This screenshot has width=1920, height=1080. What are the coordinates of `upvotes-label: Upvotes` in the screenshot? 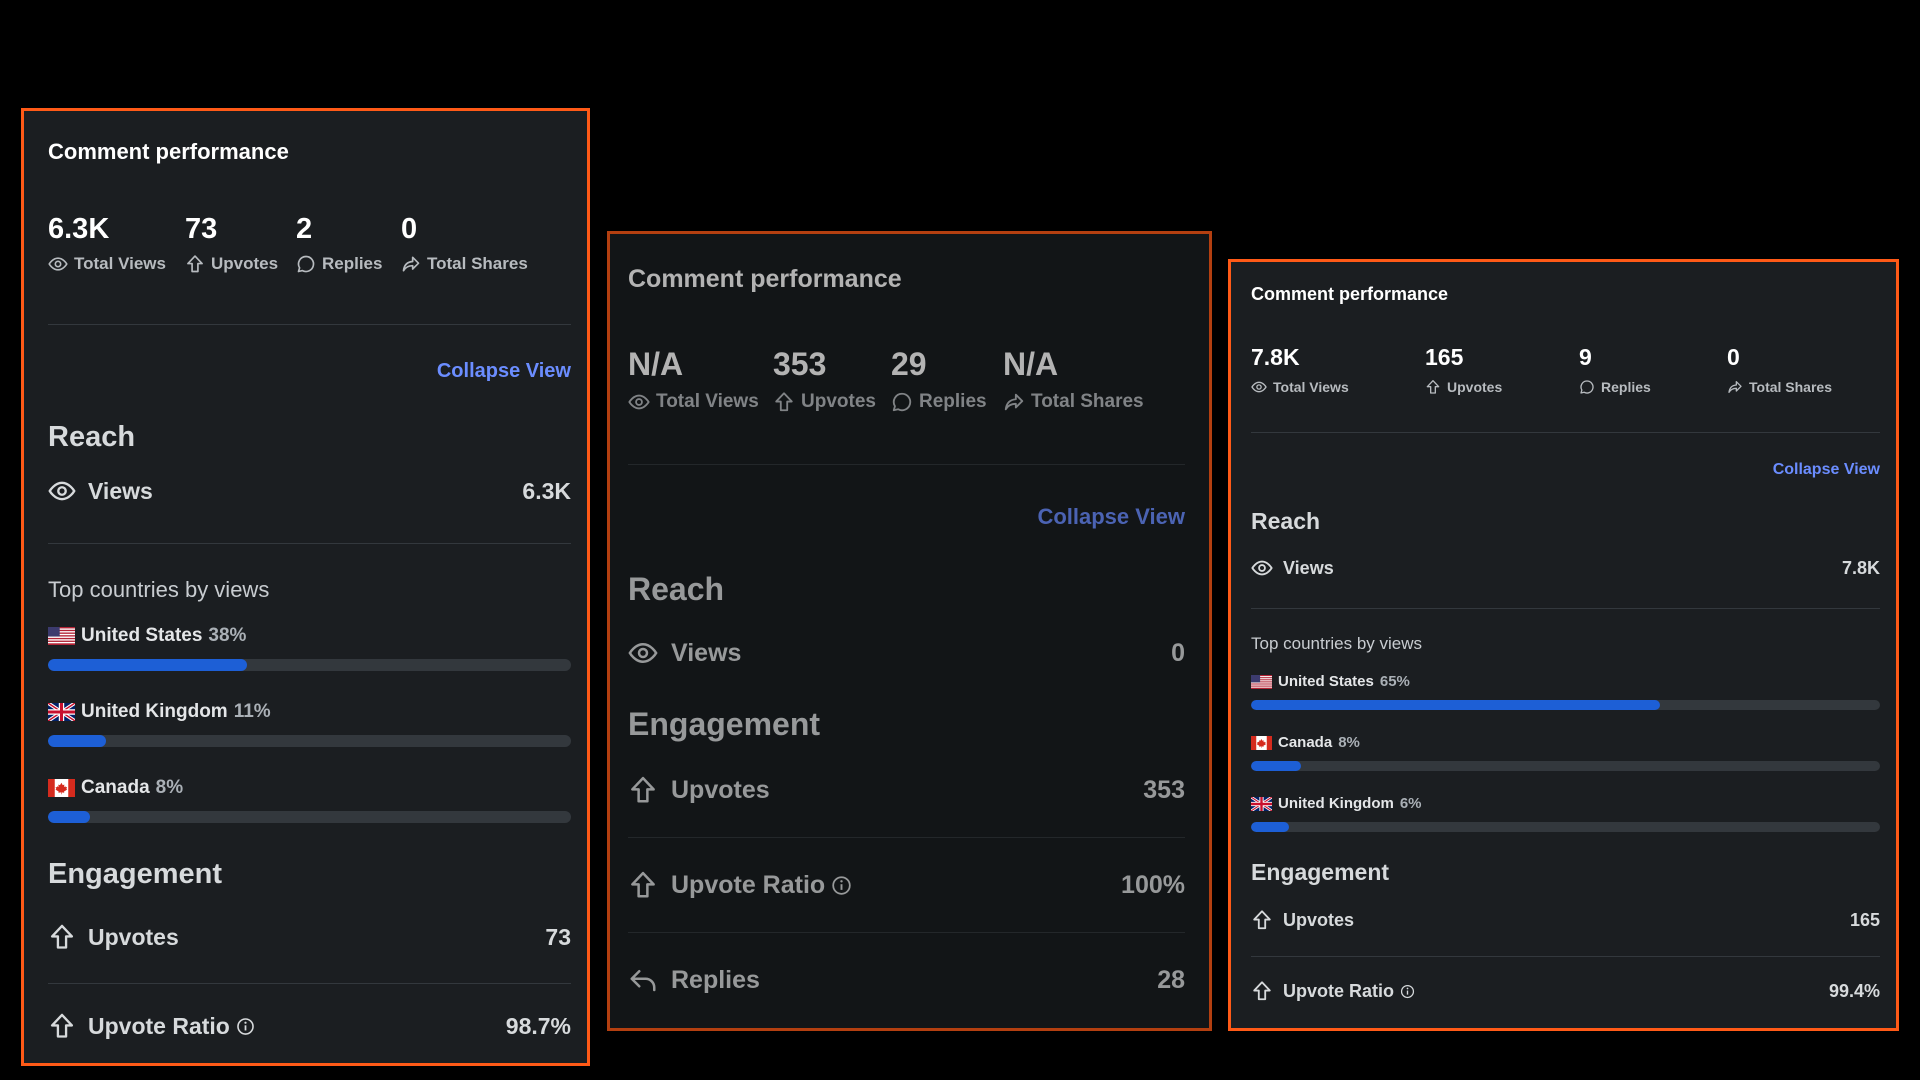 It's located at (133, 936).